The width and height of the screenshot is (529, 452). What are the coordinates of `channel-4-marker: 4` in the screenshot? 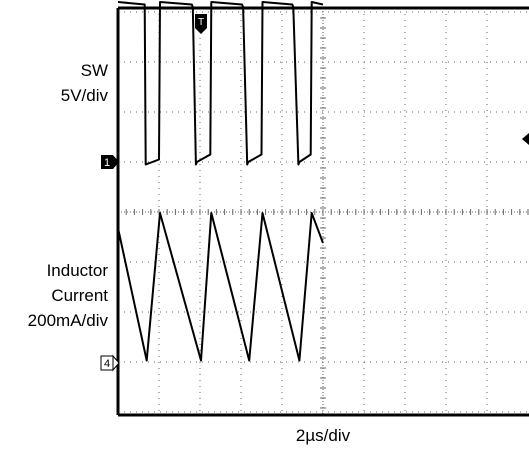 It's located at (110, 363).